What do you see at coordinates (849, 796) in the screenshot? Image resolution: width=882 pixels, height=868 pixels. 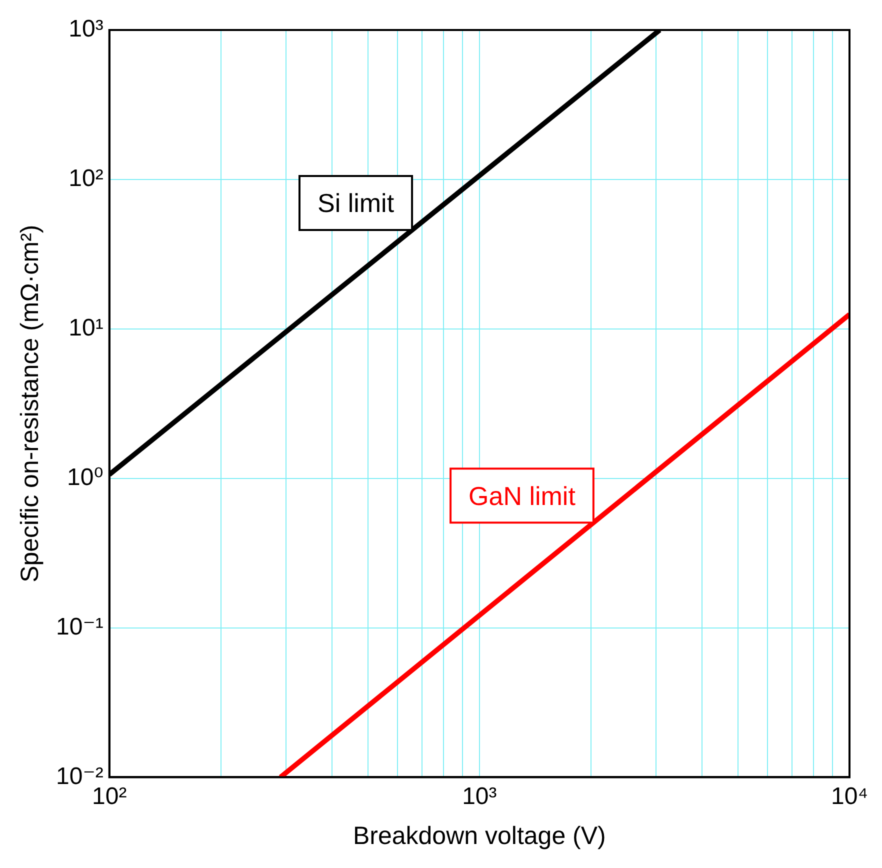 I see `x-tick-label: 10⁴` at bounding box center [849, 796].